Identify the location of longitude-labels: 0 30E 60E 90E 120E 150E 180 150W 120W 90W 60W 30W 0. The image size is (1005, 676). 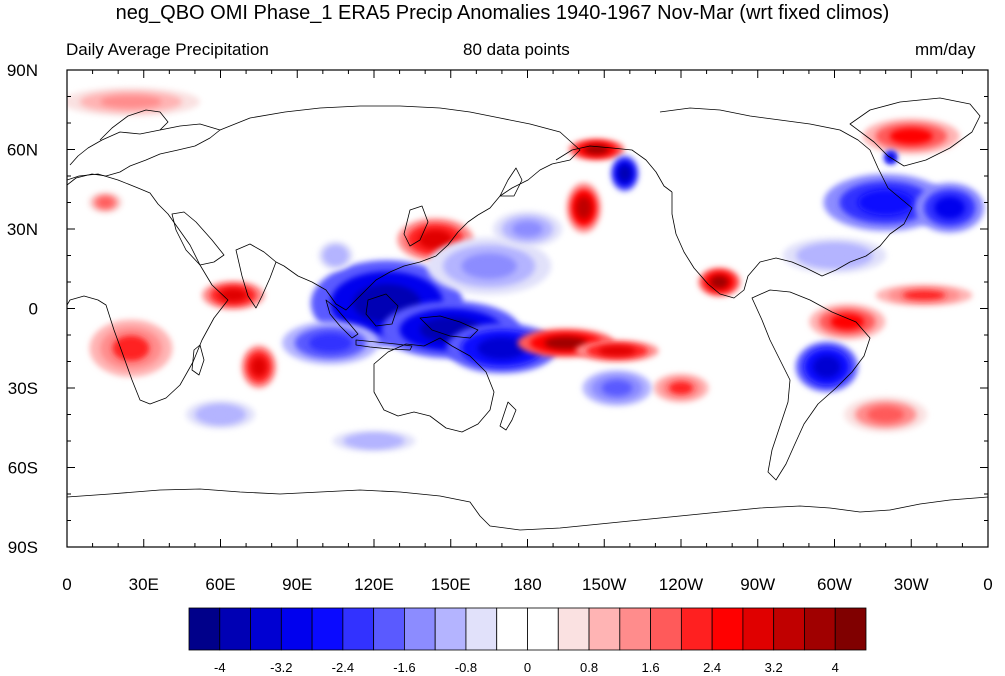
(527, 584).